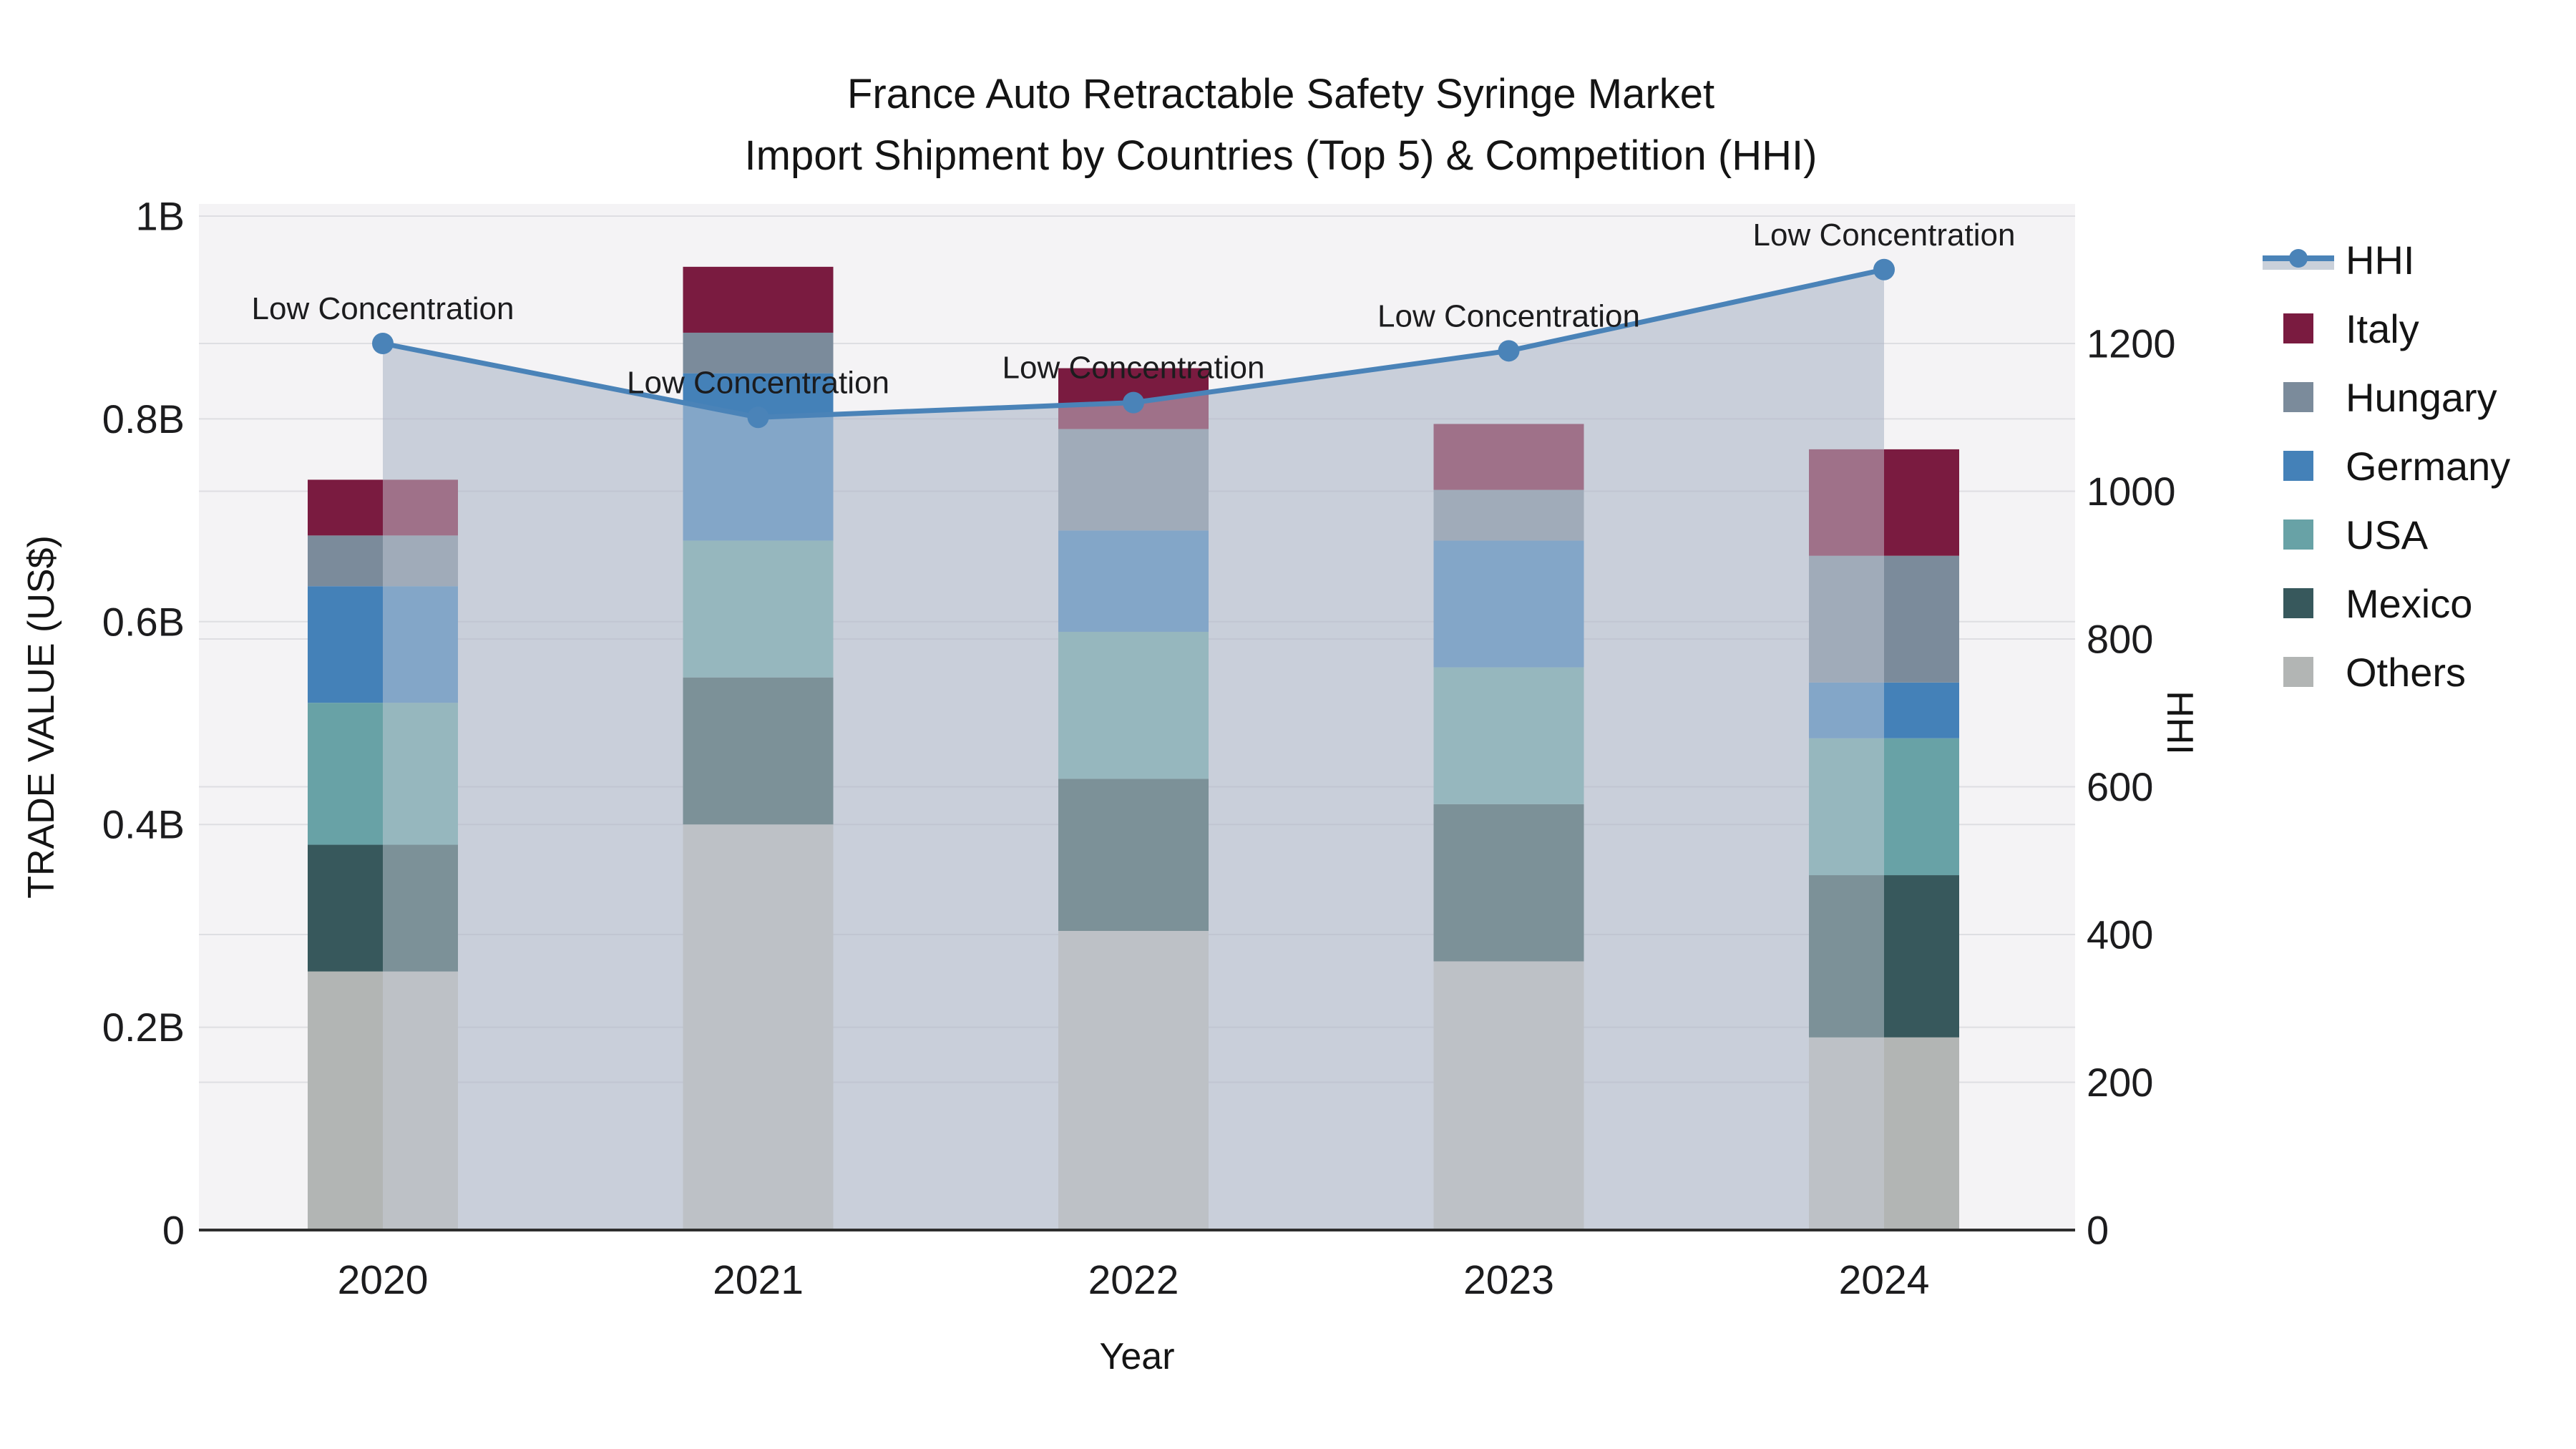 This screenshot has height=1449, width=2576. Describe the element at coordinates (2120, 934) in the screenshot. I see `y-right-tick-400: 400` at that location.